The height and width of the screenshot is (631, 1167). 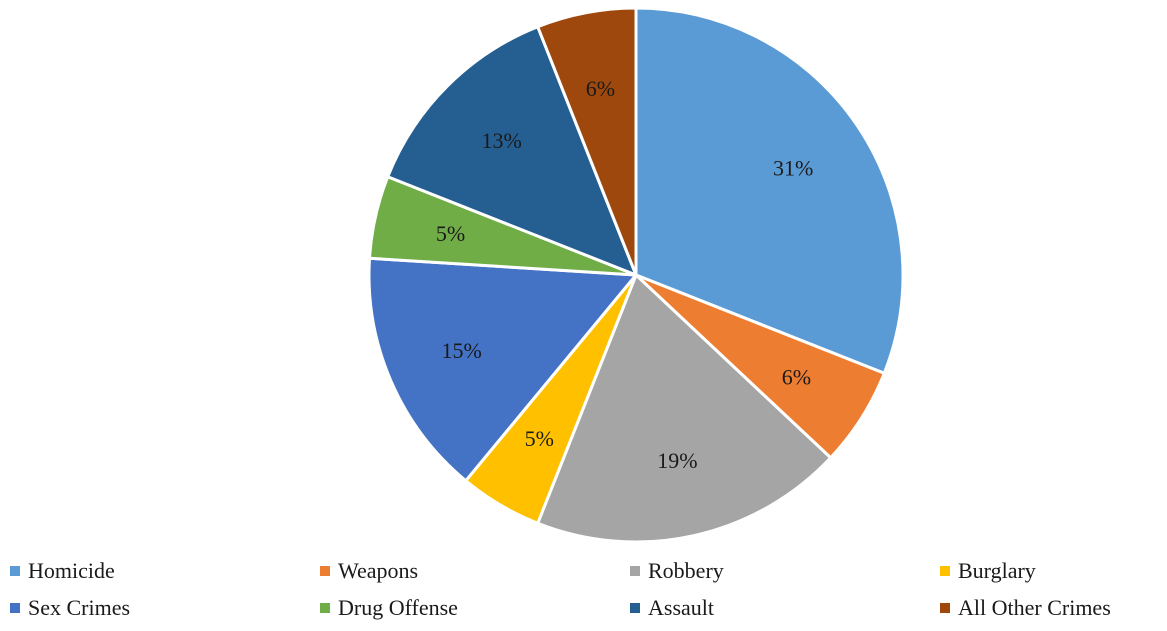 What do you see at coordinates (635, 571) in the screenshot?
I see `legend-swatch-robbery` at bounding box center [635, 571].